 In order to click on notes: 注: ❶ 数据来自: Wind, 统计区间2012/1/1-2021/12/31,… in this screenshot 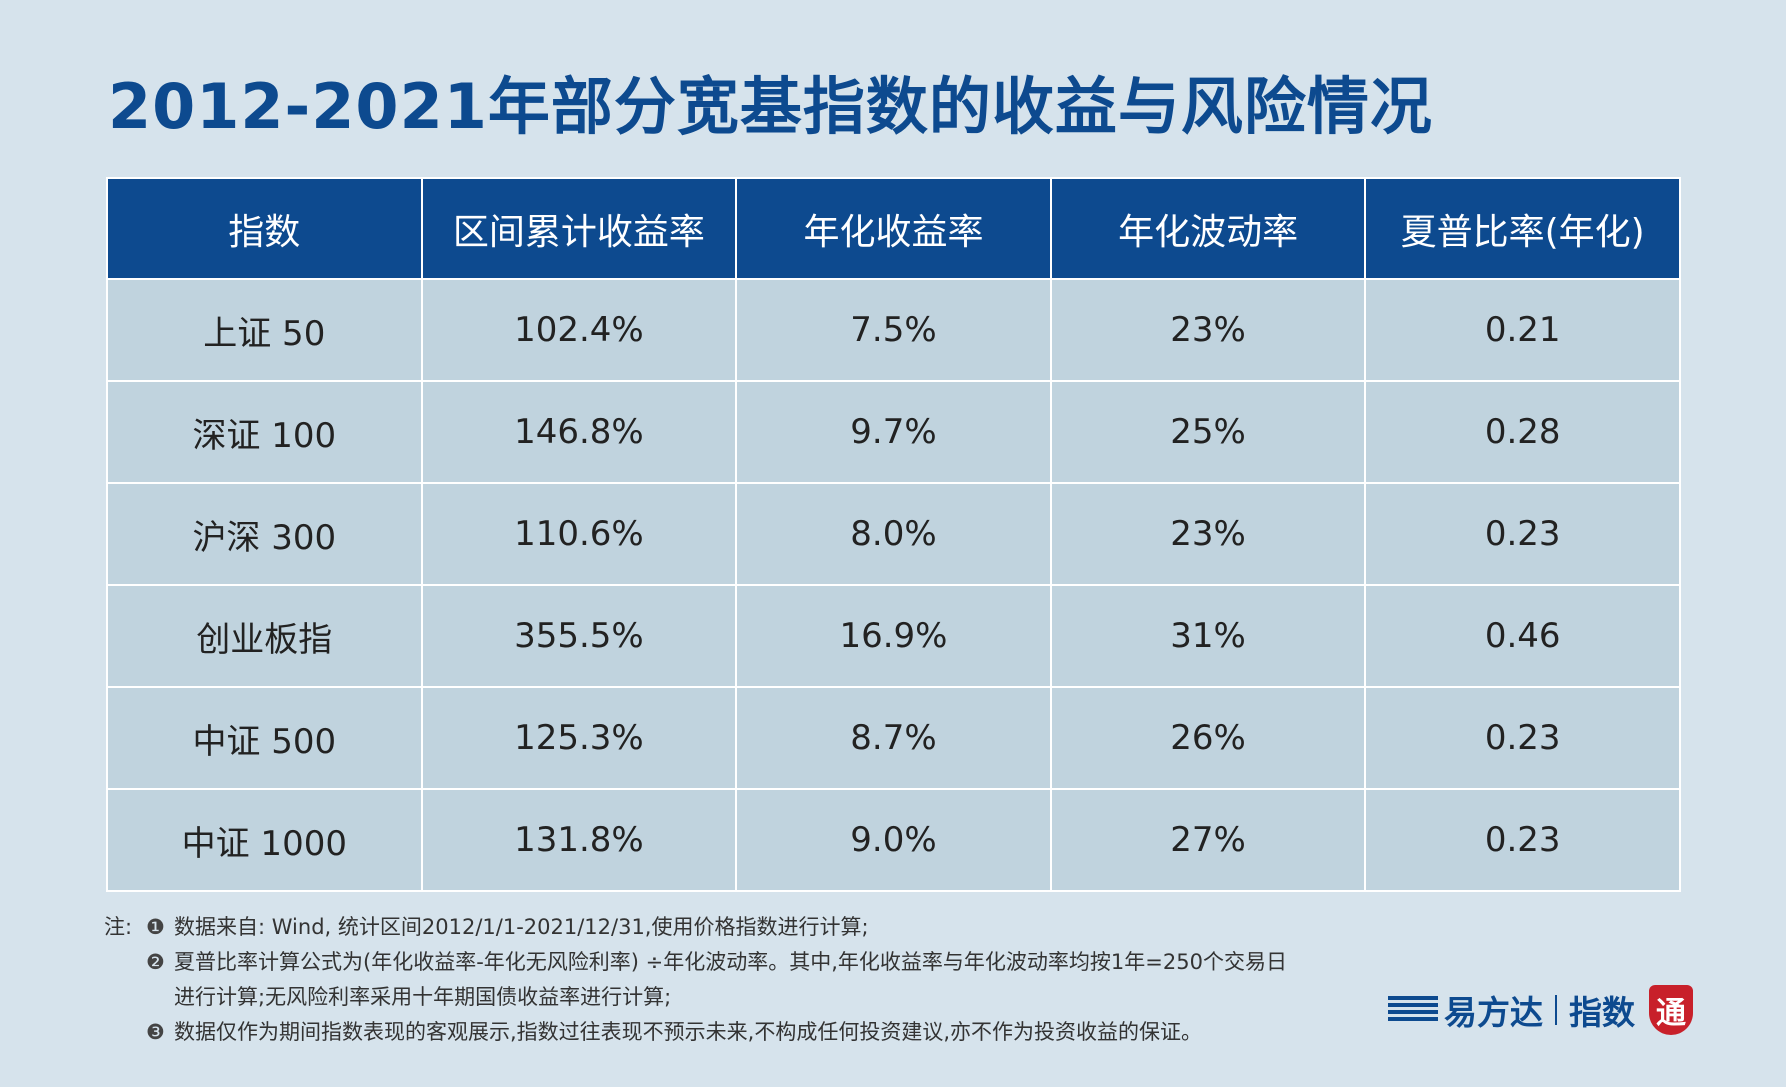, I will do `click(739, 980)`.